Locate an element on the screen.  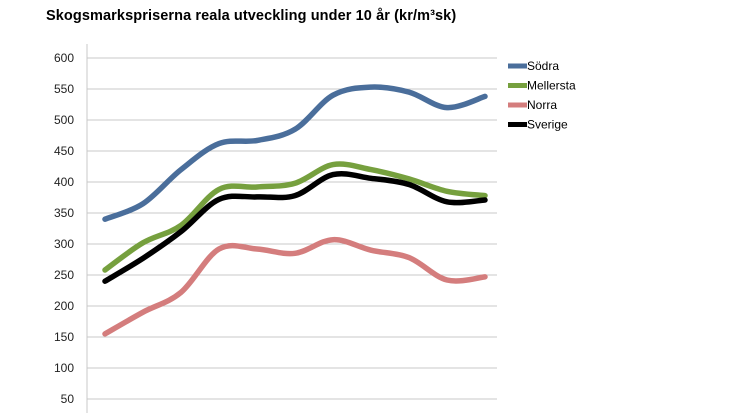
y-tick-label: 250 is located at coordinates (64, 275).